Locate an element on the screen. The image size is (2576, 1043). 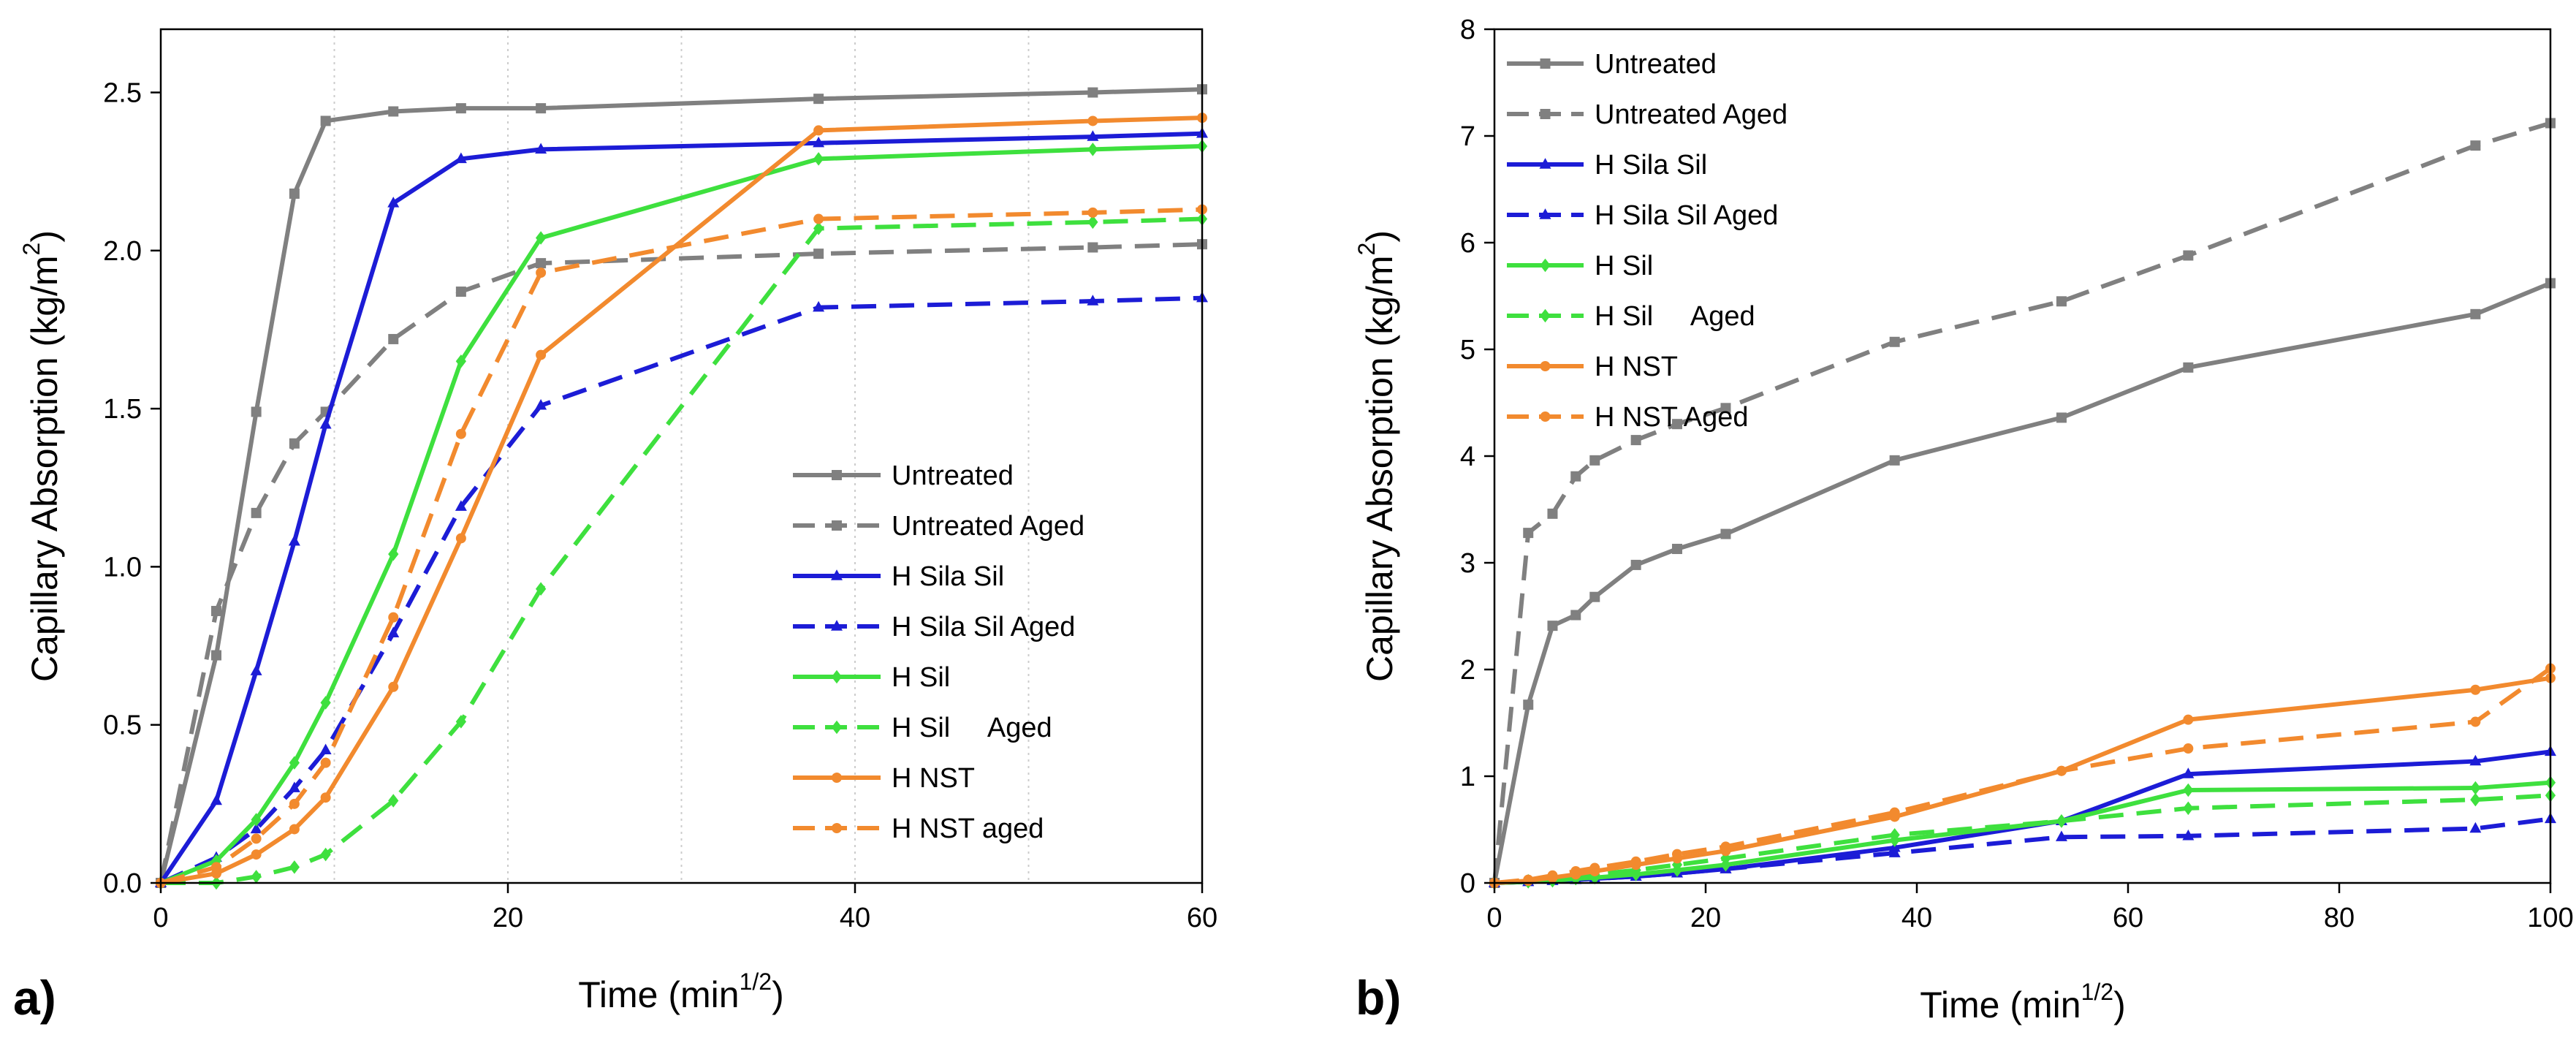
legend-label: H Sil is located at coordinates (1624, 266).